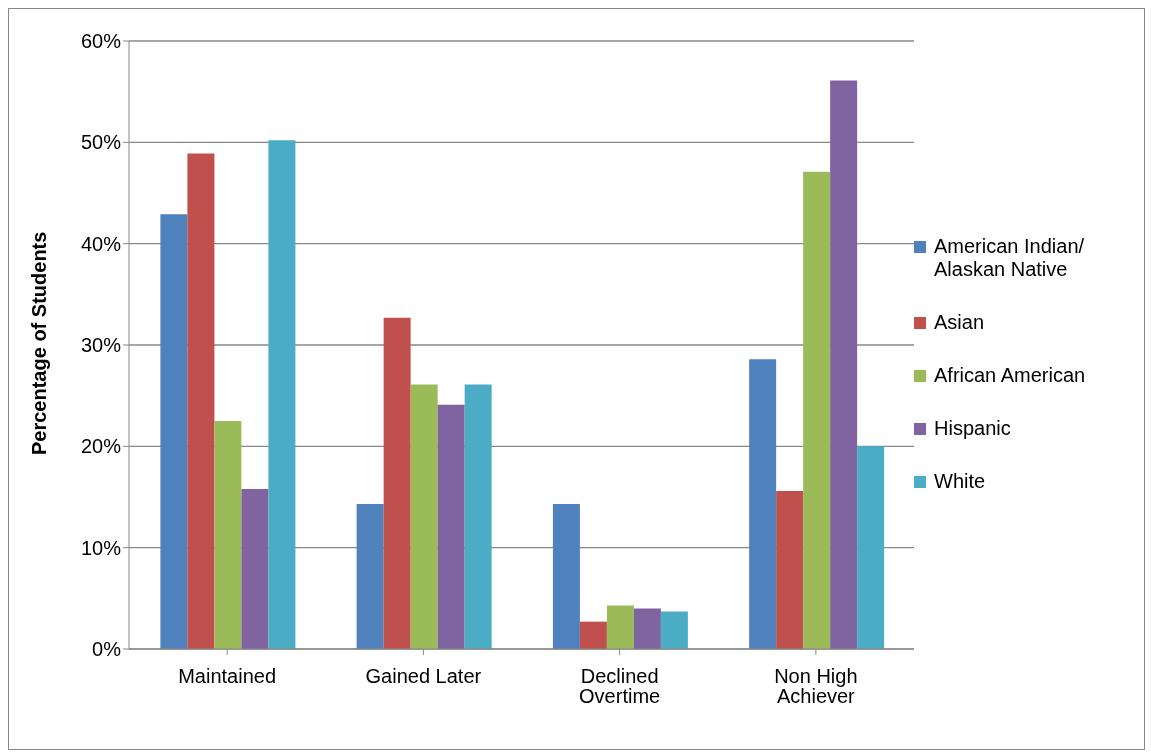 Image resolution: width=1151 pixels, height=756 pixels. I want to click on y-tick-label: 10%, so click(101, 547).